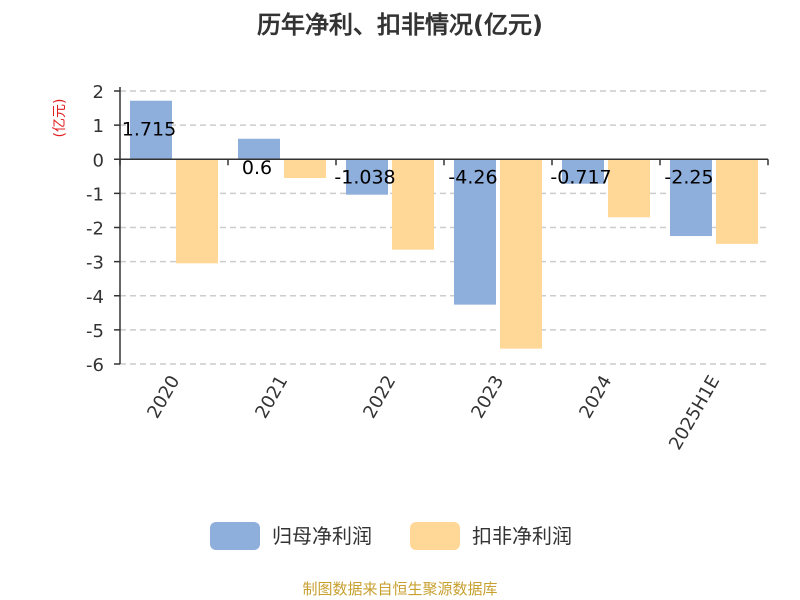  I want to click on data-label: 0.6, so click(257, 168).